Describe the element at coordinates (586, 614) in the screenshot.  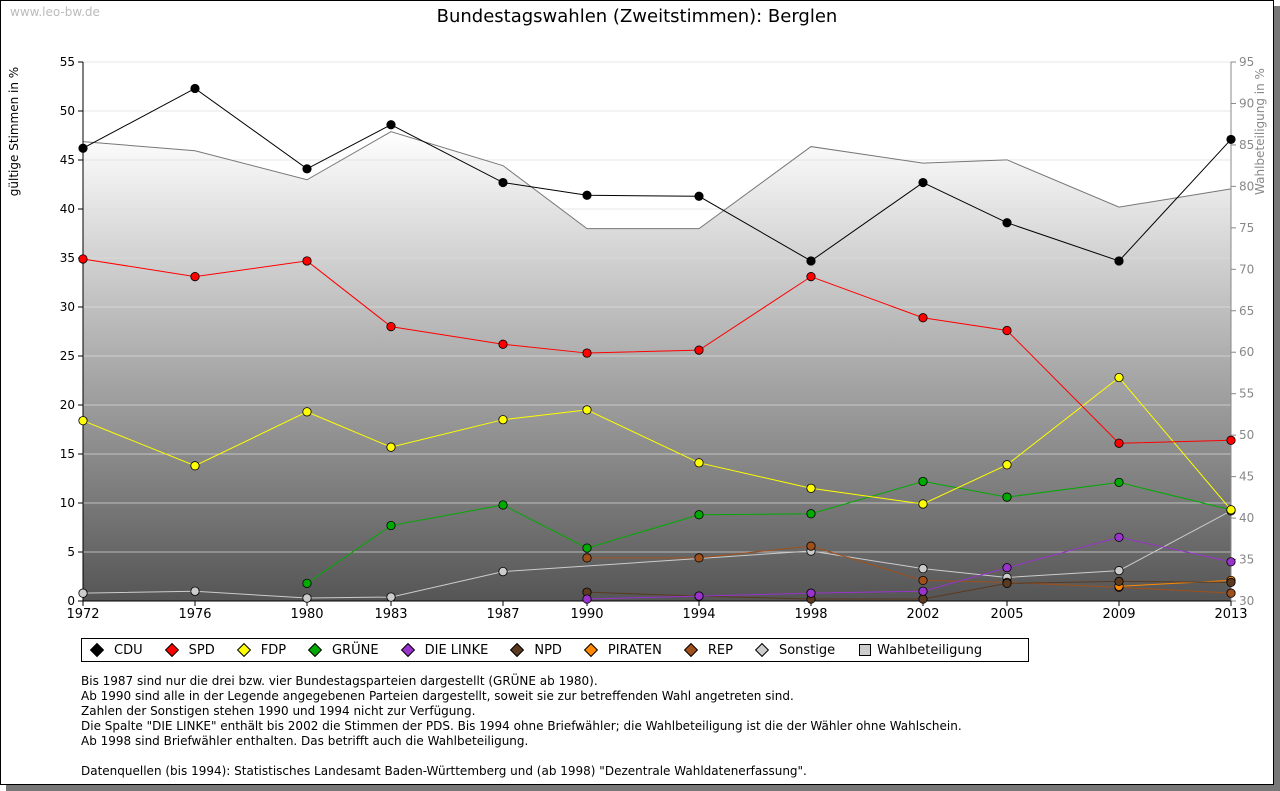
I see `x-tick-label: 1990` at that location.